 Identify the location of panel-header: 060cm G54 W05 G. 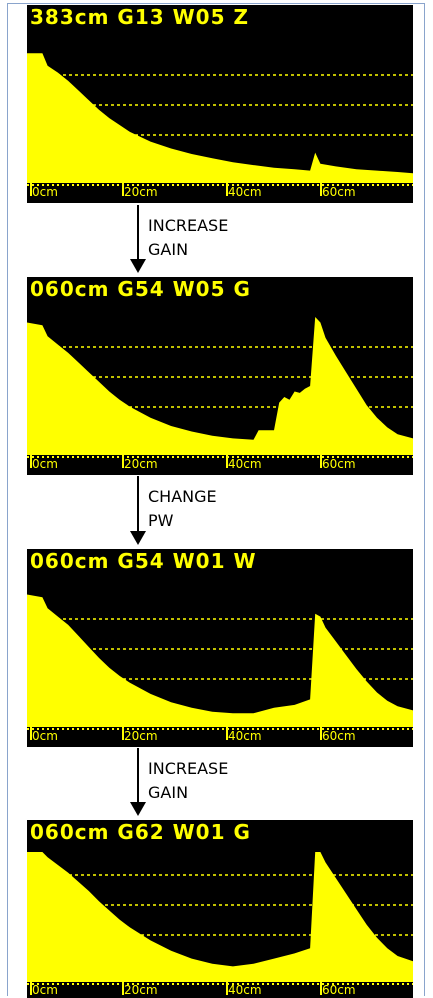
(140, 289).